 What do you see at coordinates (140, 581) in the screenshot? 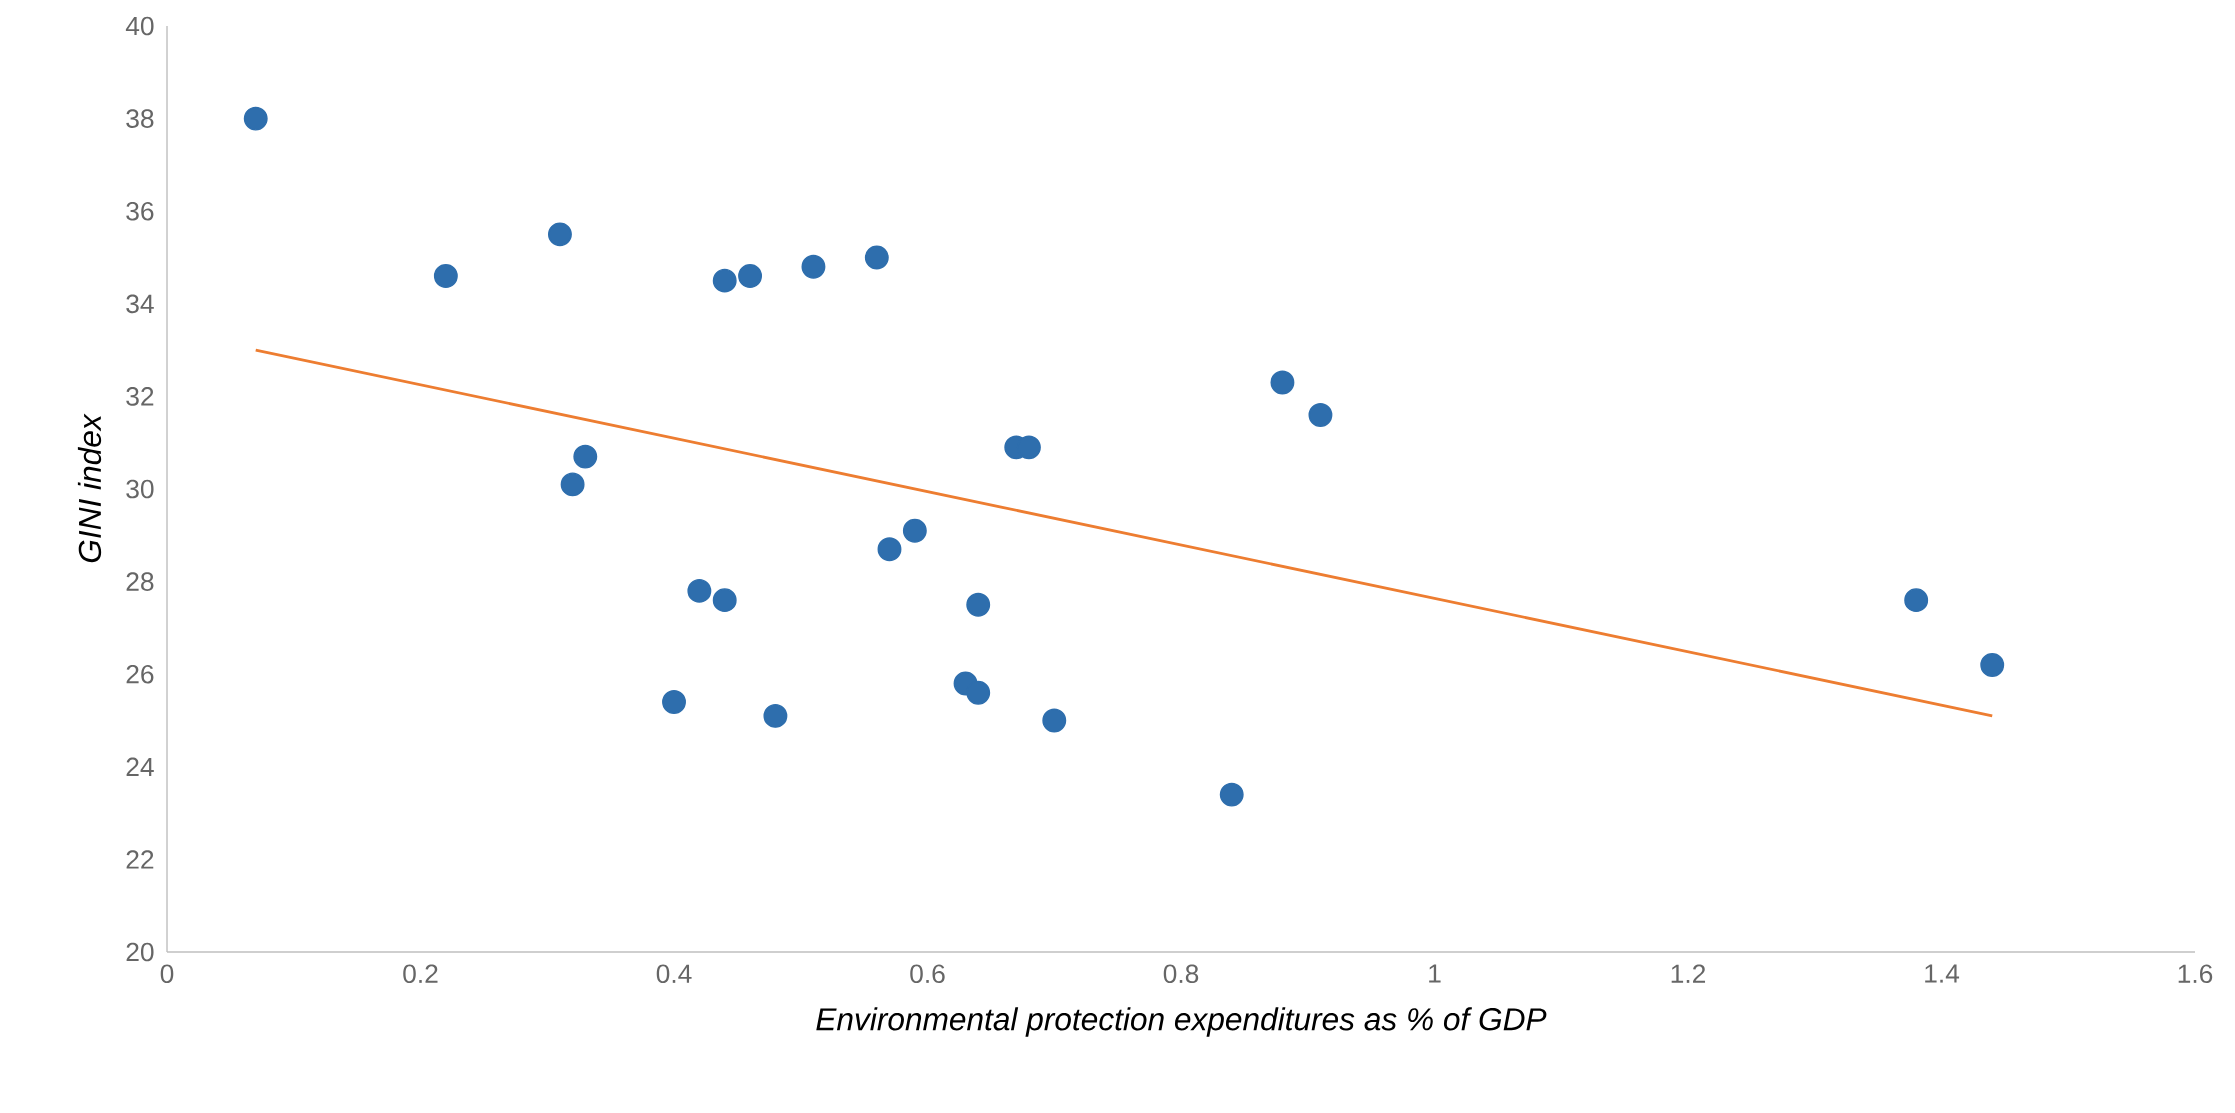
I see `y-tick-label: 28` at bounding box center [140, 581].